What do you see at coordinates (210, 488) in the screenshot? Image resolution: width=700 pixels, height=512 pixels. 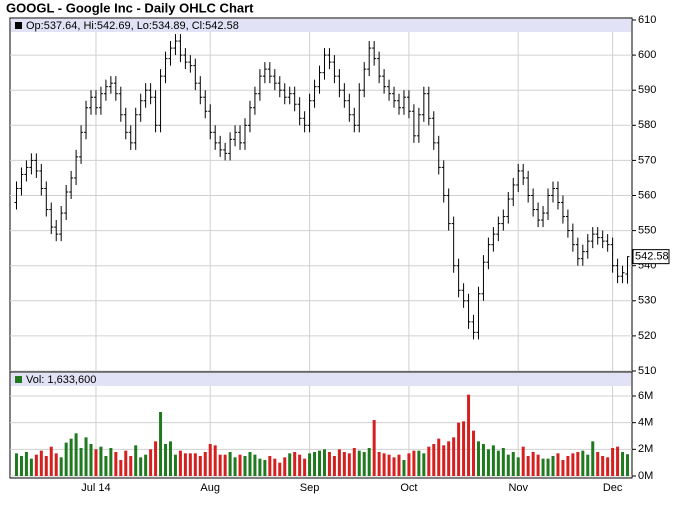 I see `x-tick-label: Aug` at bounding box center [210, 488].